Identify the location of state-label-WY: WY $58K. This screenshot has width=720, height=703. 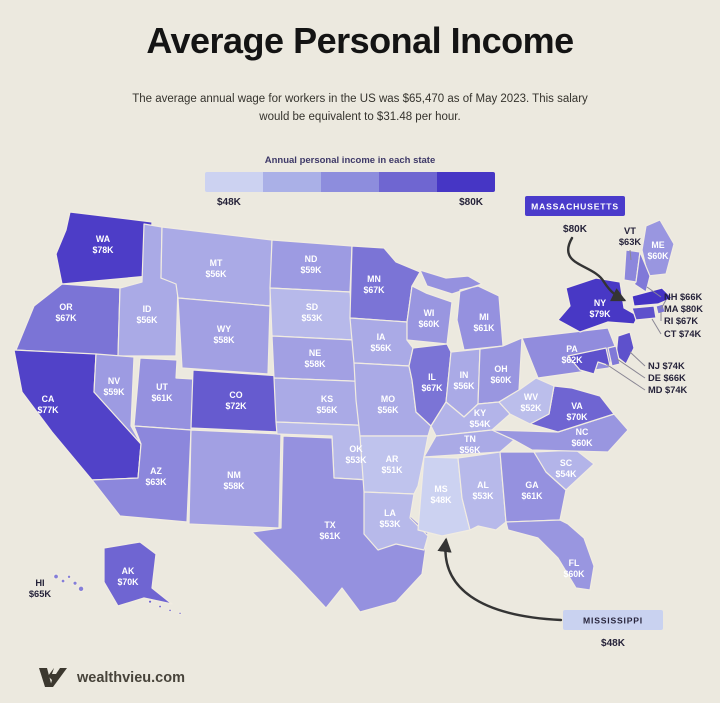
(224, 334).